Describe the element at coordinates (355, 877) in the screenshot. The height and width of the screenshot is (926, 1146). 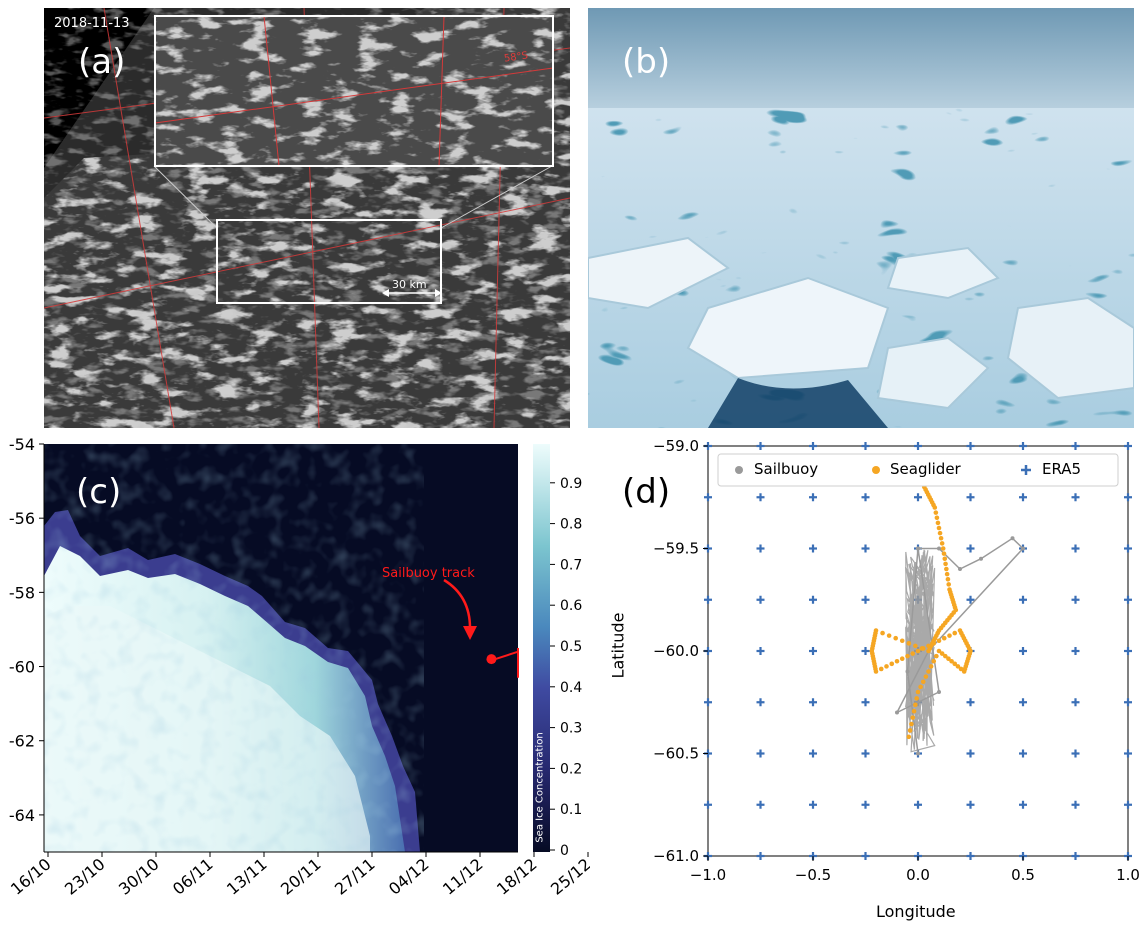
I see `x-tick-label: 27/11` at that location.